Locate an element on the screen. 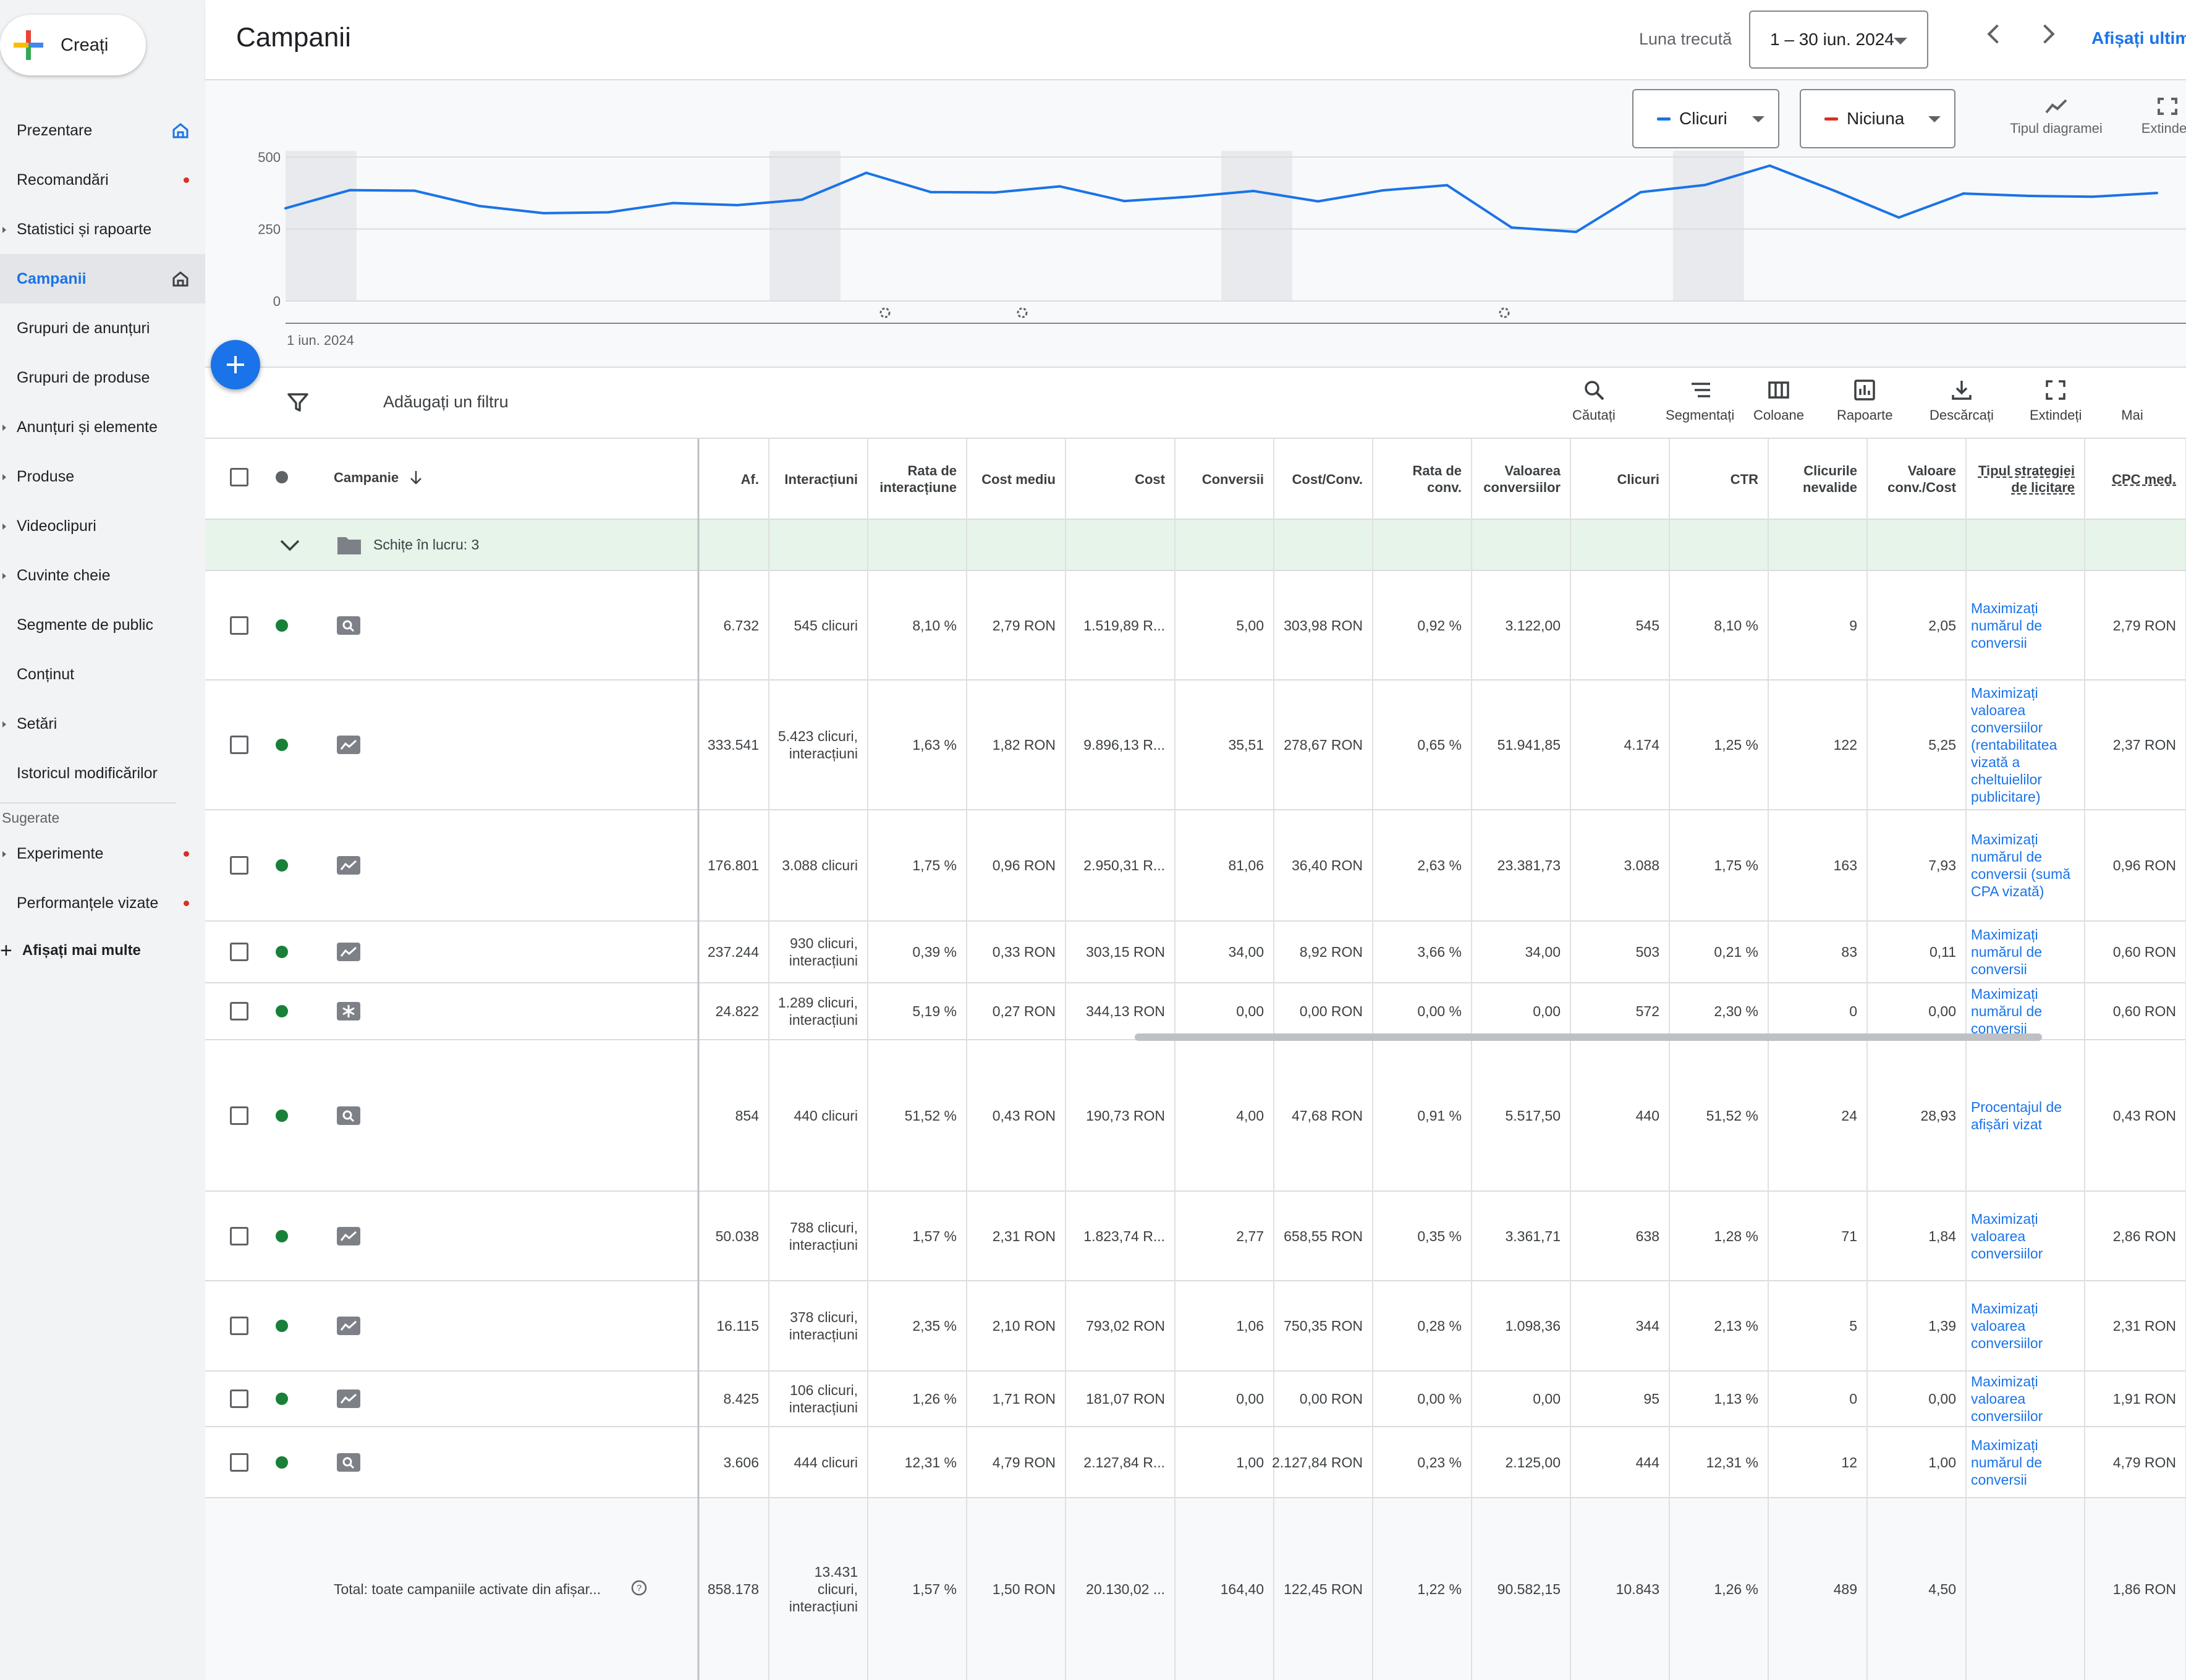  sidebar-item-segmente-de-public: Segmente de public is located at coordinates (102, 625).